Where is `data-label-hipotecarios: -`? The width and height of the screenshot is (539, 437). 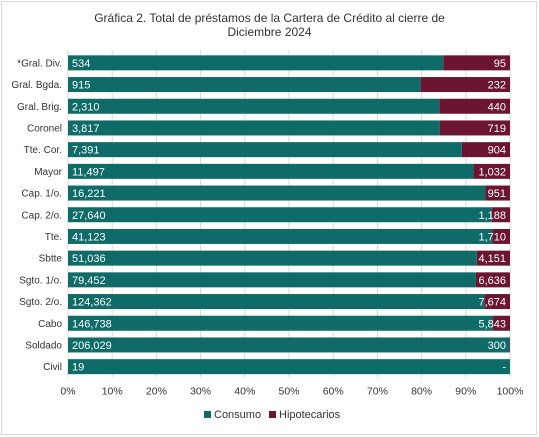 data-label-hipotecarios: - is located at coordinates (504, 368).